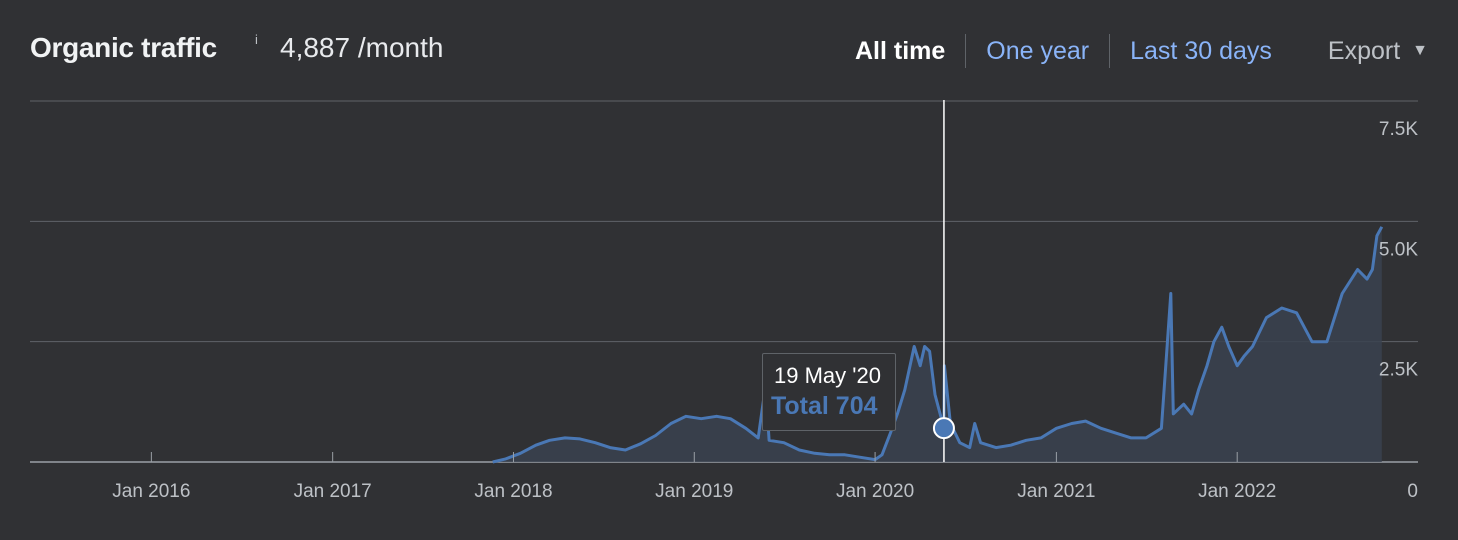 The image size is (1458, 540). Describe the element at coordinates (875, 491) in the screenshot. I see `x-tick-label: Jan 2020` at that location.